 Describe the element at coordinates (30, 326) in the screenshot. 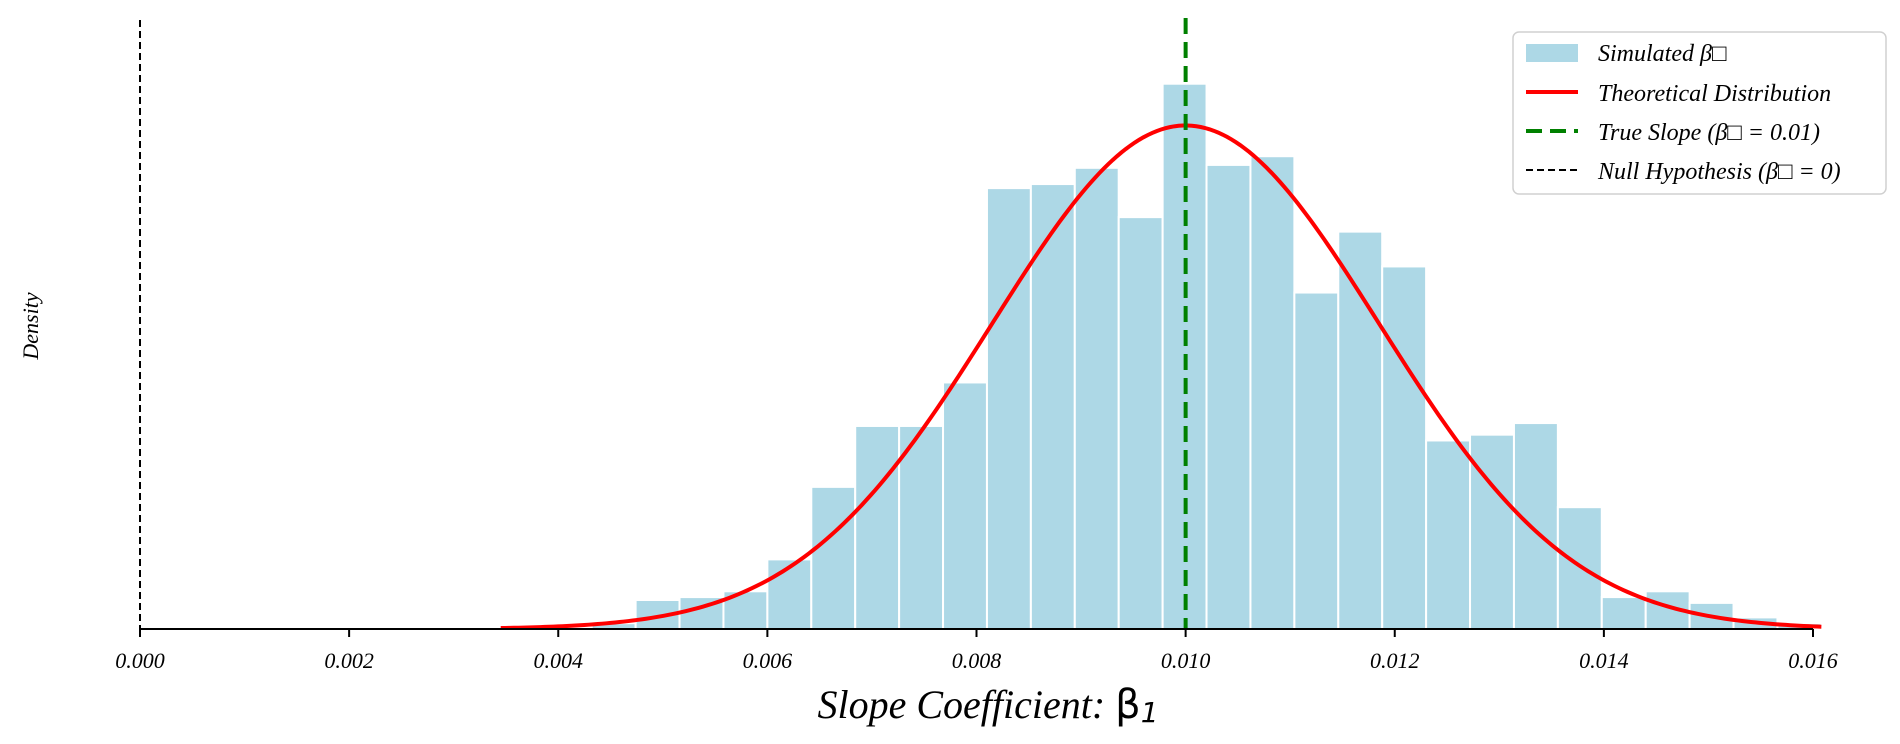

I see `y-axis-label: Density` at that location.